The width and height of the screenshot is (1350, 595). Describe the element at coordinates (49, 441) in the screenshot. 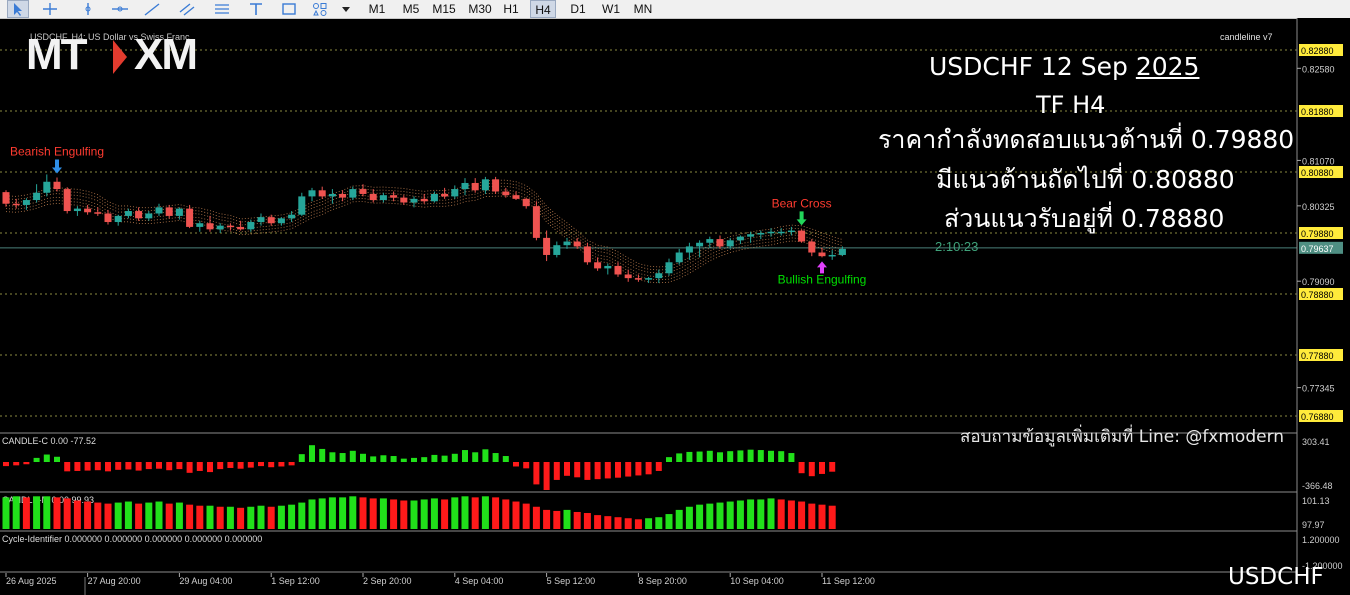

I see `pane-caption: CANDLE-C 0.00 -77.52` at that location.